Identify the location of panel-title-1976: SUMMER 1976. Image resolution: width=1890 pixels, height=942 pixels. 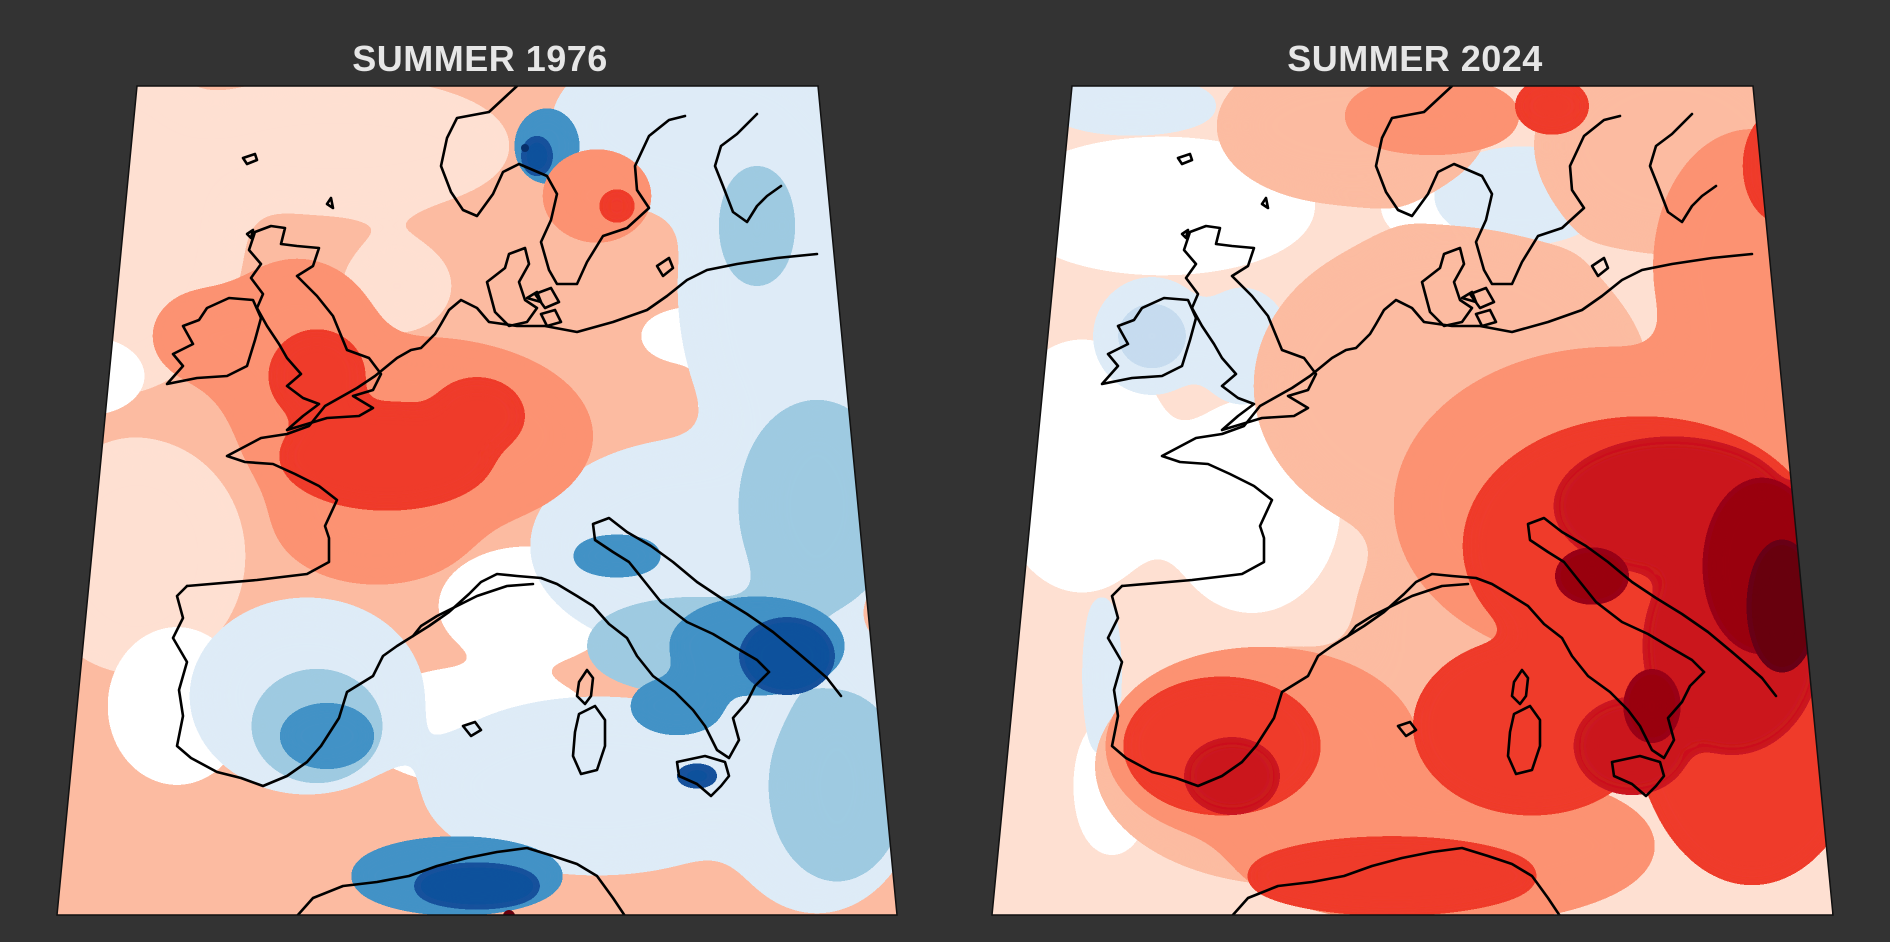
(480, 58).